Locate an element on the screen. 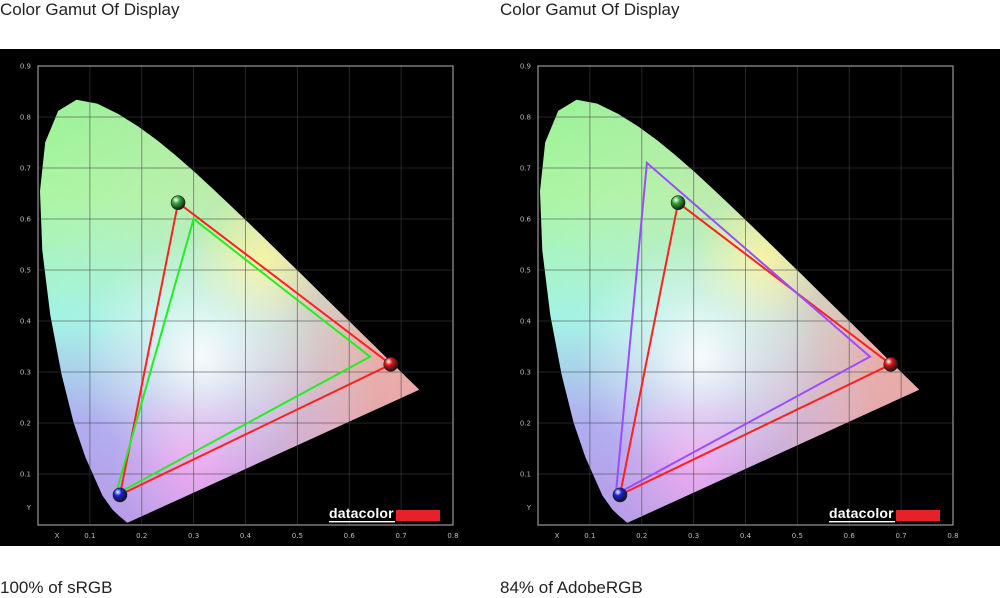  chart-caption: 100% of sRGB is located at coordinates (56, 587).